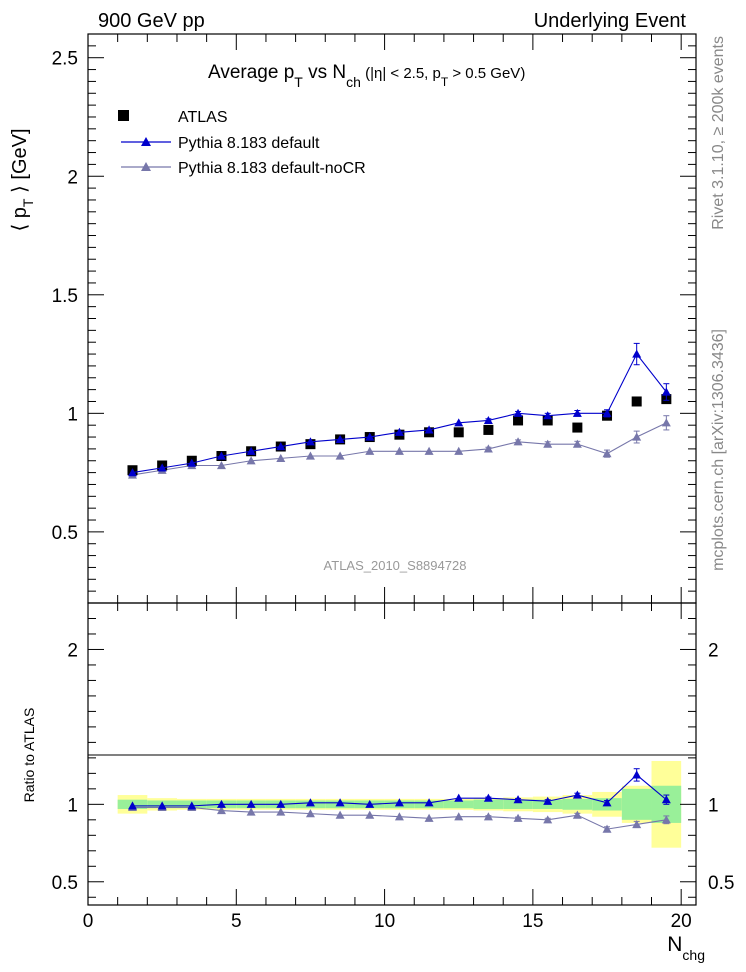  Describe the element at coordinates (395, 565) in the screenshot. I see `analysis-watermark: ATLAS_2010_S8894728` at that location.